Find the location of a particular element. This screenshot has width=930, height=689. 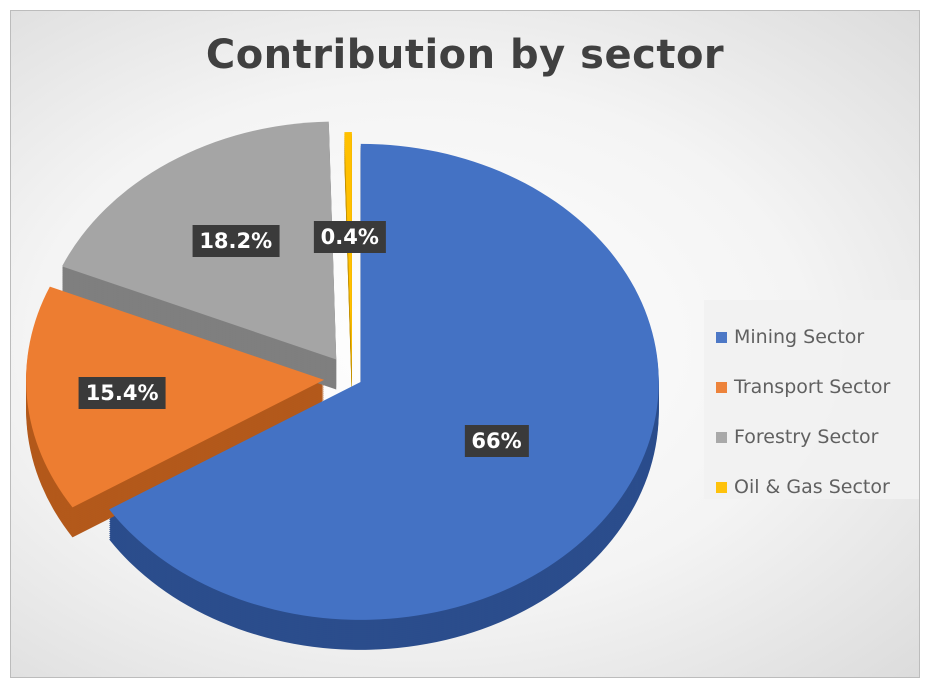

data-label-transport: 15.4% is located at coordinates (122, 393).